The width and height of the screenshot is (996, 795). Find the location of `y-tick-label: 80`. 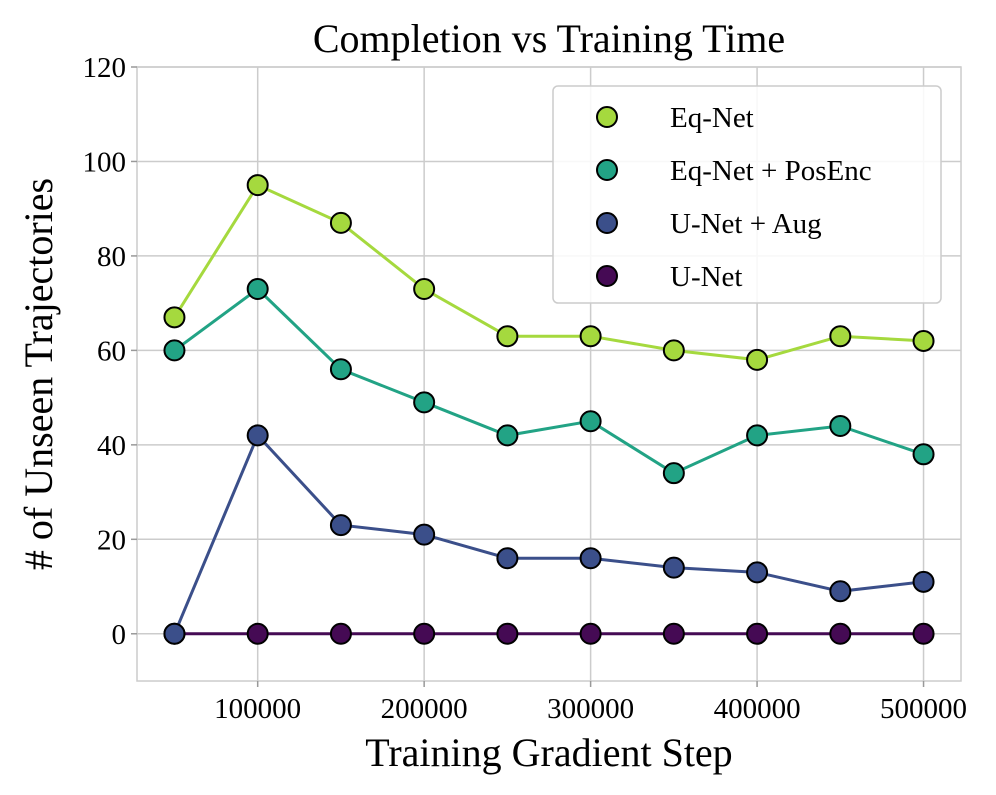

y-tick-label: 80 is located at coordinates (111, 257).